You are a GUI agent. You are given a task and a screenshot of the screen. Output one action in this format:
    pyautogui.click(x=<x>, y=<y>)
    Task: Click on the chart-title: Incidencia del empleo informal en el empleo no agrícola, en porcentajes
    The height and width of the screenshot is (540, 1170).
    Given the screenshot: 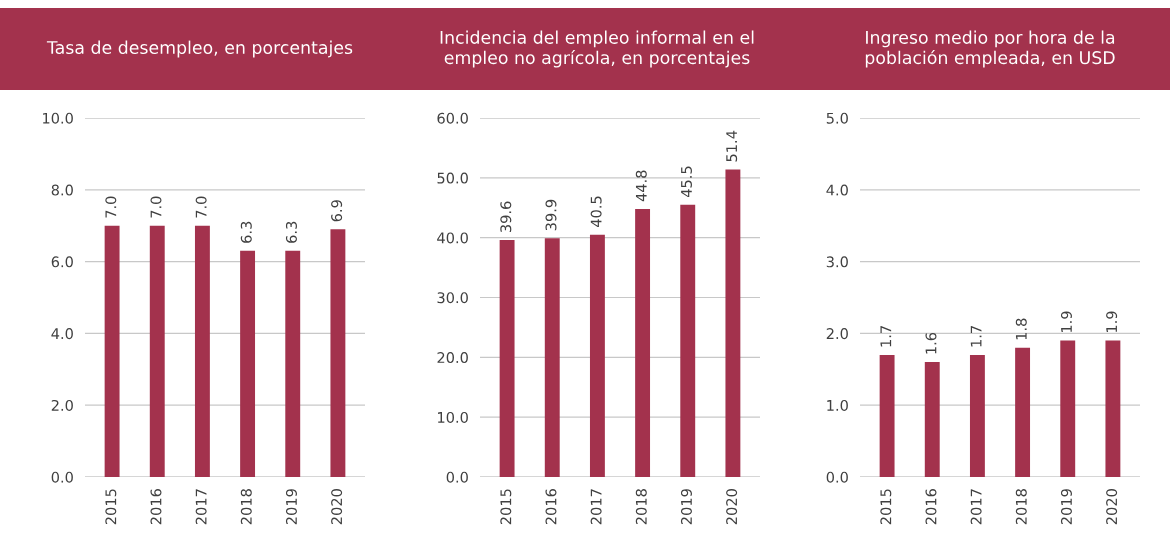 What is the action you would take?
    pyautogui.click(x=597, y=49)
    